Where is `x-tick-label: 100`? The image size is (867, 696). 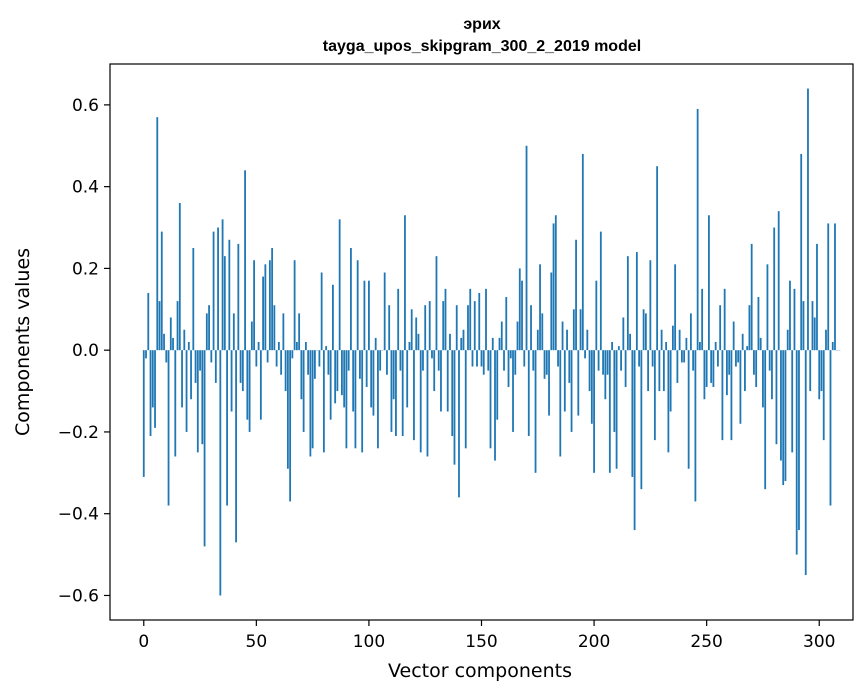
x-tick-label: 100 is located at coordinates (369, 642).